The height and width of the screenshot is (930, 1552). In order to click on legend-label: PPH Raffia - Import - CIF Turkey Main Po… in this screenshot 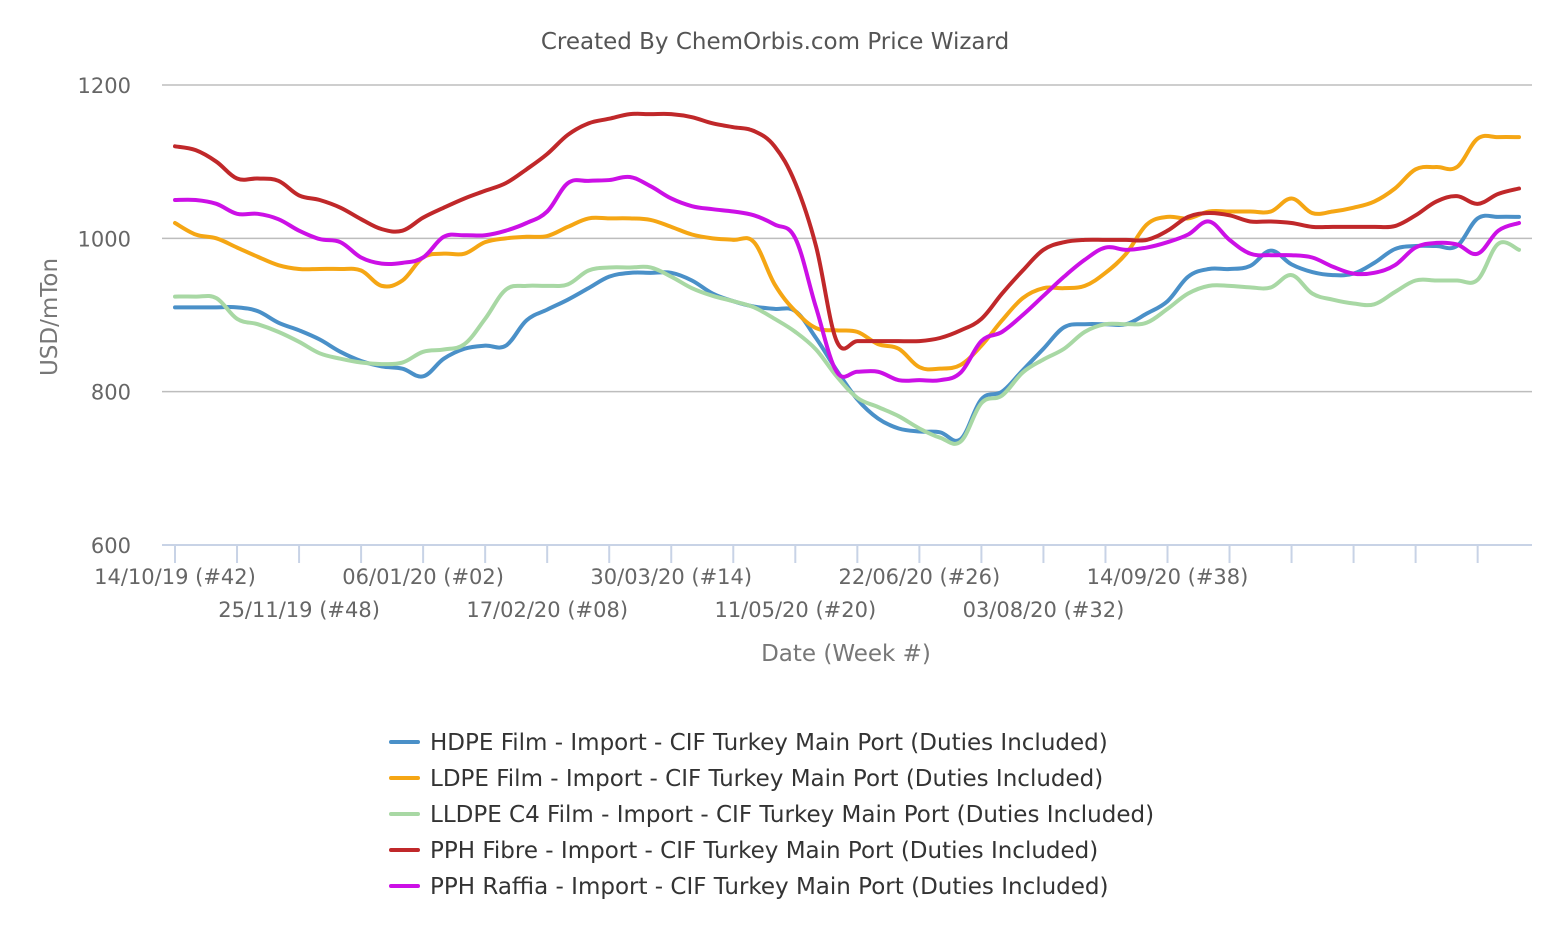, I will do `click(769, 887)`.